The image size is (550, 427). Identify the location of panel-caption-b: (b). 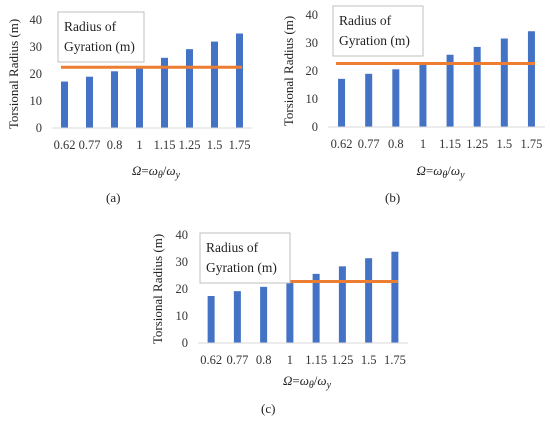
(393, 197).